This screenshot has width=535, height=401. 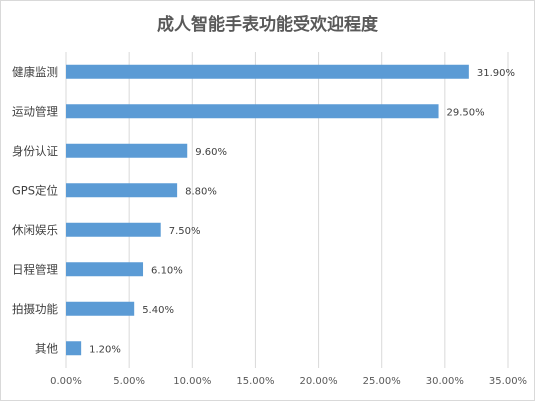 What do you see at coordinates (201, 191) in the screenshot?
I see `value-label: 8.80%` at bounding box center [201, 191].